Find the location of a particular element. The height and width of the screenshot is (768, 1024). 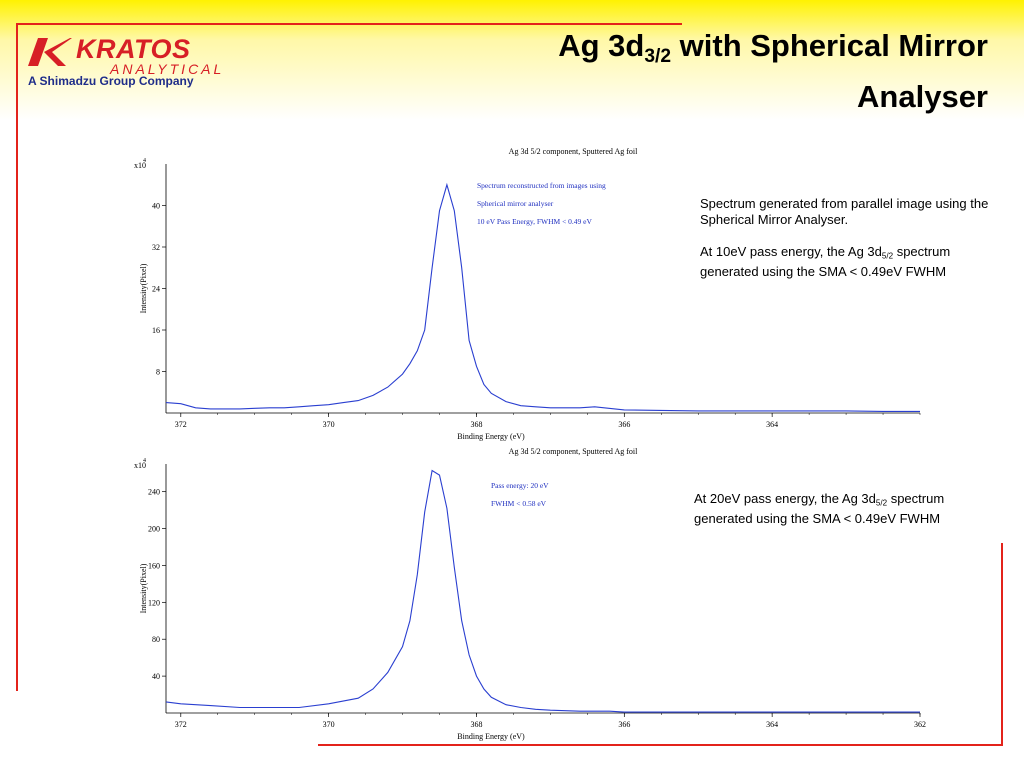

kratos-k-logo-icon is located at coordinates (50, 52).